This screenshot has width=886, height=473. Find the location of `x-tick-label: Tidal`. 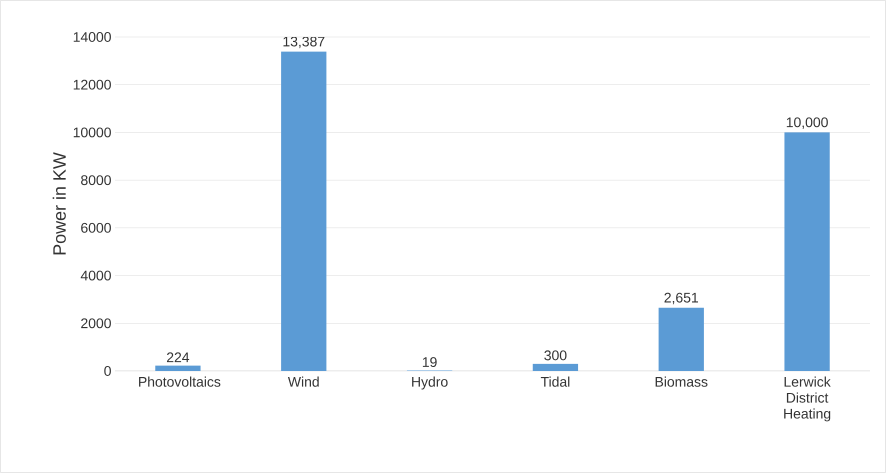

x-tick-label: Tidal is located at coordinates (555, 381).